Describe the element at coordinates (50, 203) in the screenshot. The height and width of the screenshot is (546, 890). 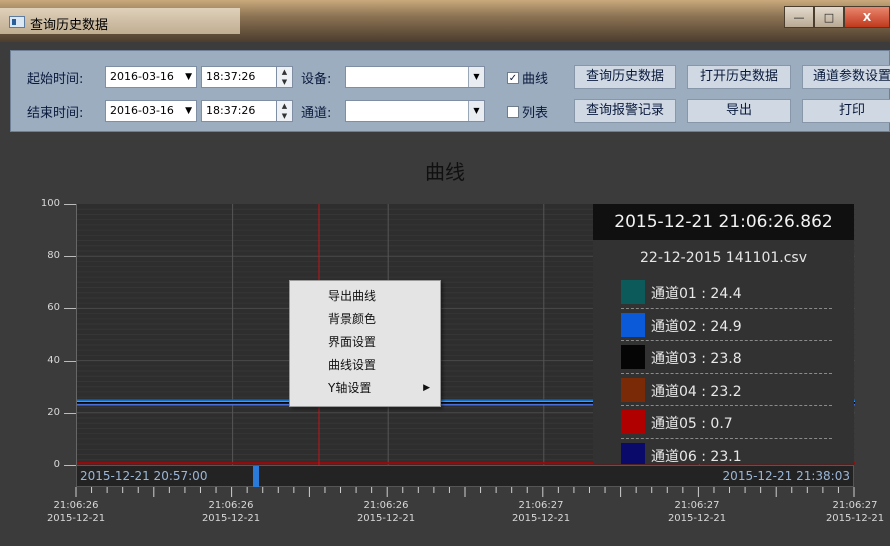
I see `y-tick-label: 100` at that location.